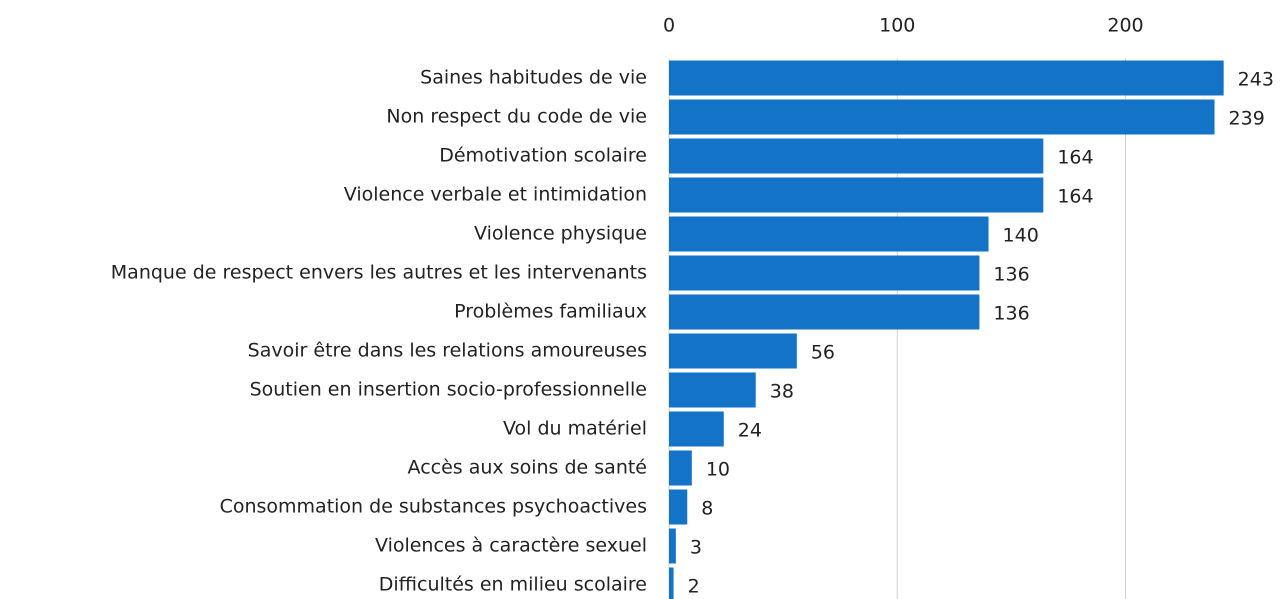 The image size is (1284, 599). Describe the element at coordinates (696, 548) in the screenshot. I see `value-label: 3` at that location.